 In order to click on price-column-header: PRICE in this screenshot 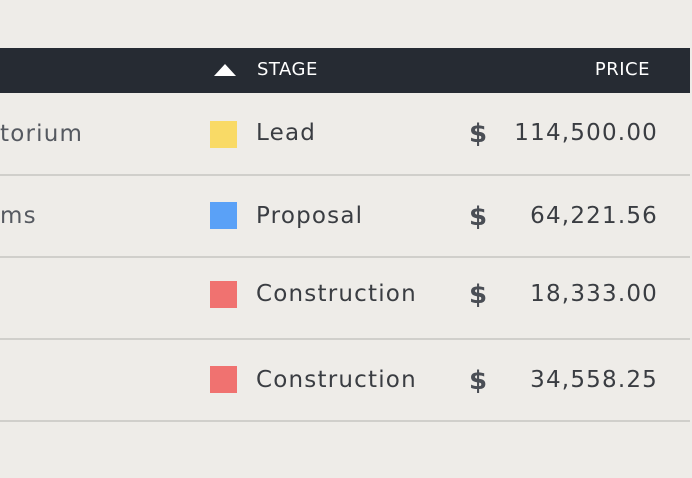, I will do `click(622, 69)`.